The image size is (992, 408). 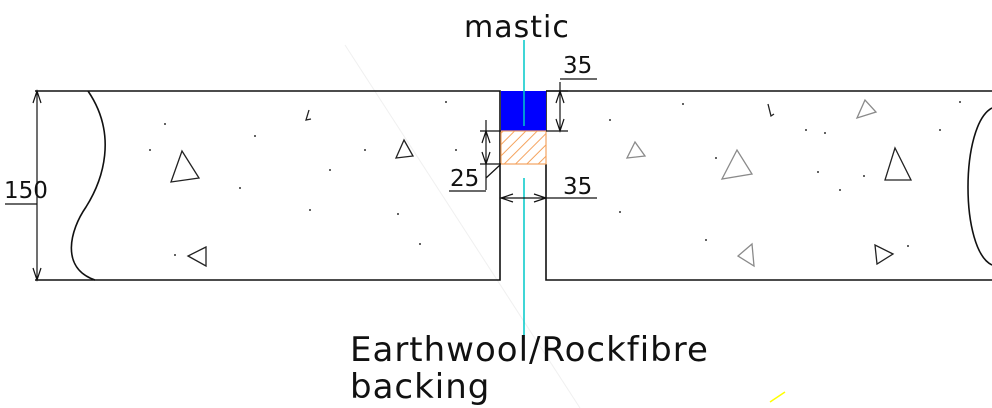 What do you see at coordinates (517, 27) in the screenshot?
I see `mastic-label: mastic` at bounding box center [517, 27].